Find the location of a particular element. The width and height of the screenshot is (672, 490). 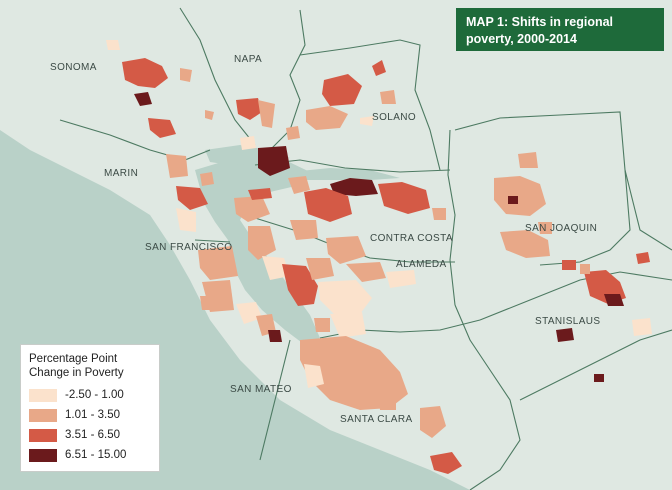

county-label-sonoma: SONOMA is located at coordinates (73, 67).